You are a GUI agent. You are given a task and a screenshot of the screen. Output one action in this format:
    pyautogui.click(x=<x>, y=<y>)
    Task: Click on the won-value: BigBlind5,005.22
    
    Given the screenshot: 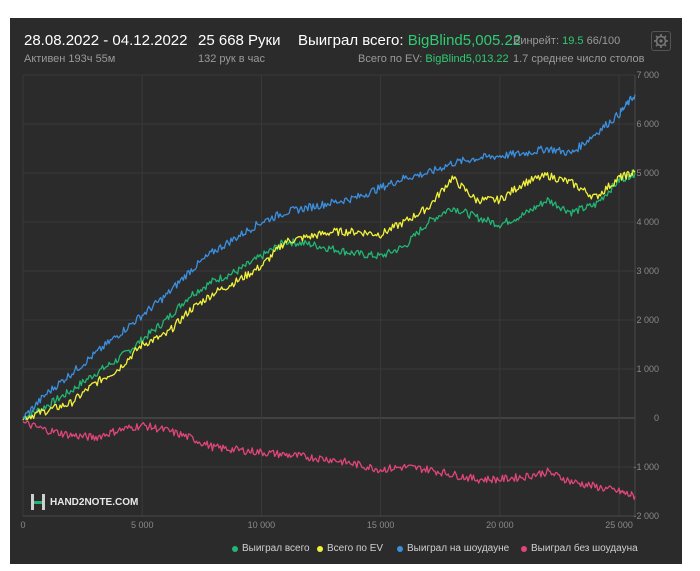 What is the action you would take?
    pyautogui.click(x=464, y=40)
    